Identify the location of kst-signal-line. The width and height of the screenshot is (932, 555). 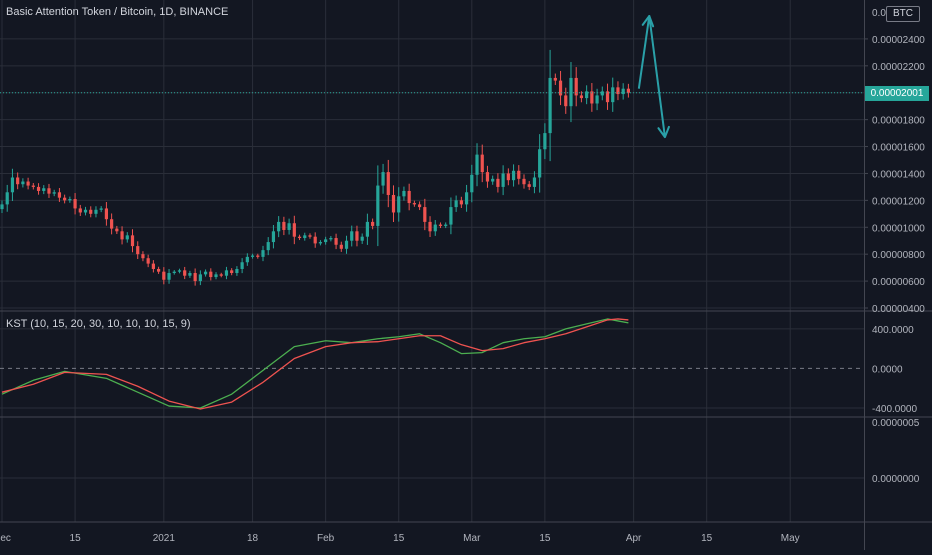
(315, 364).